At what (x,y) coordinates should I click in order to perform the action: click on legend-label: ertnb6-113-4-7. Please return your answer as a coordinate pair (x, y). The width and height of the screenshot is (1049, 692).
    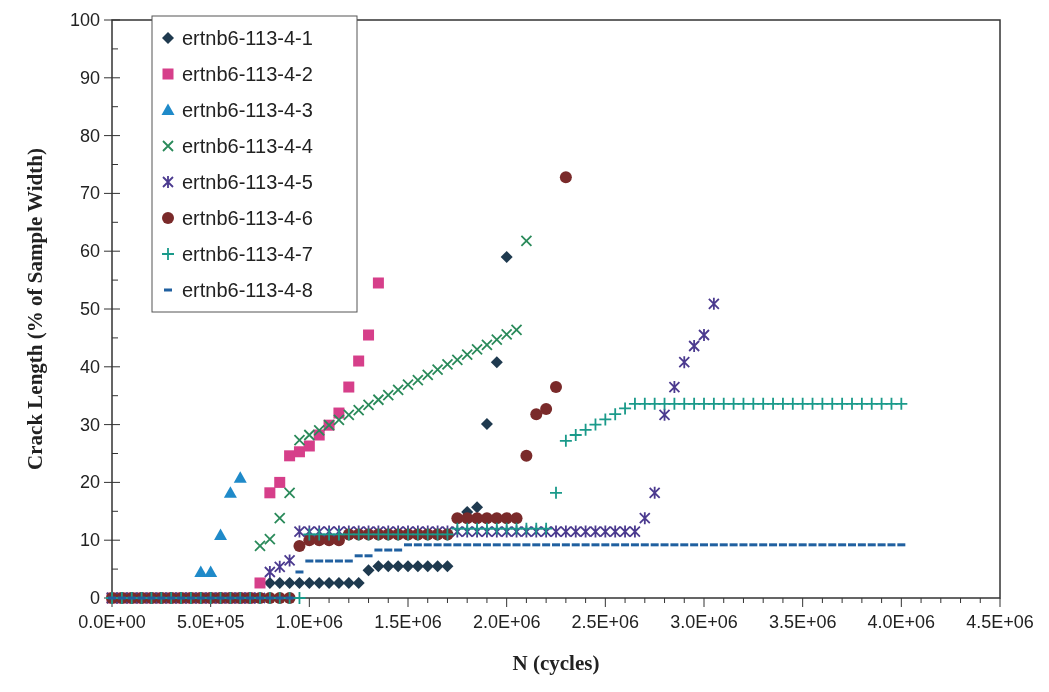
    Looking at the image, I should click on (247, 254).